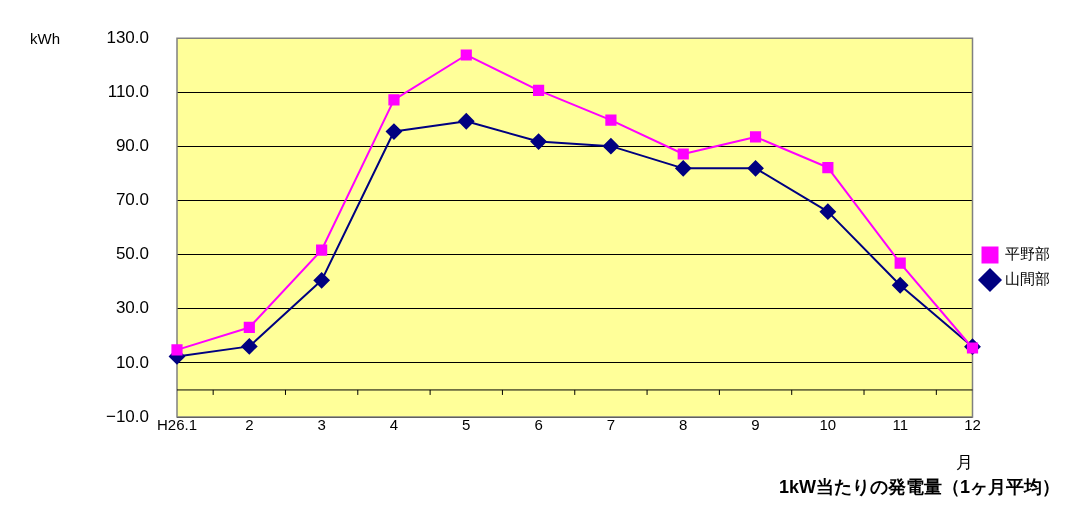  What do you see at coordinates (132, 200) in the screenshot?
I see `y-tick-label: 70.0` at bounding box center [132, 200].